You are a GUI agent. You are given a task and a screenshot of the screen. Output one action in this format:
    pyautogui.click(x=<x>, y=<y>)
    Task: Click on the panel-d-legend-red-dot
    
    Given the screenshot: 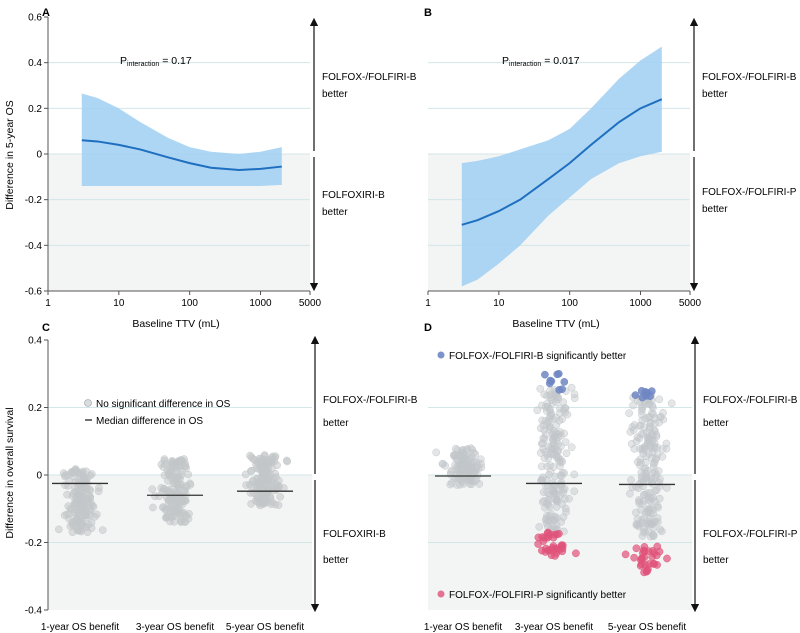 What is the action you would take?
    pyautogui.click(x=441, y=594)
    